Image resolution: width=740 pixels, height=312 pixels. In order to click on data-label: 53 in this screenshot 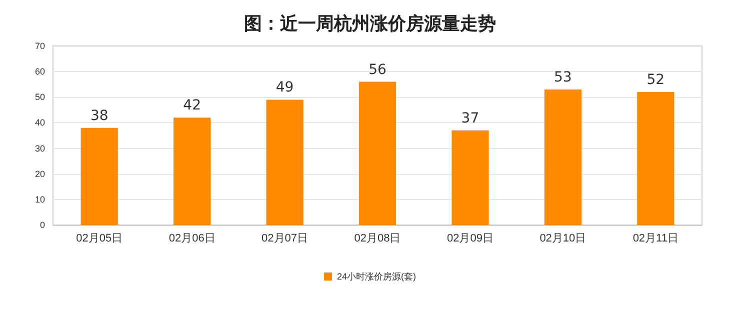, I will do `click(563, 77)`.